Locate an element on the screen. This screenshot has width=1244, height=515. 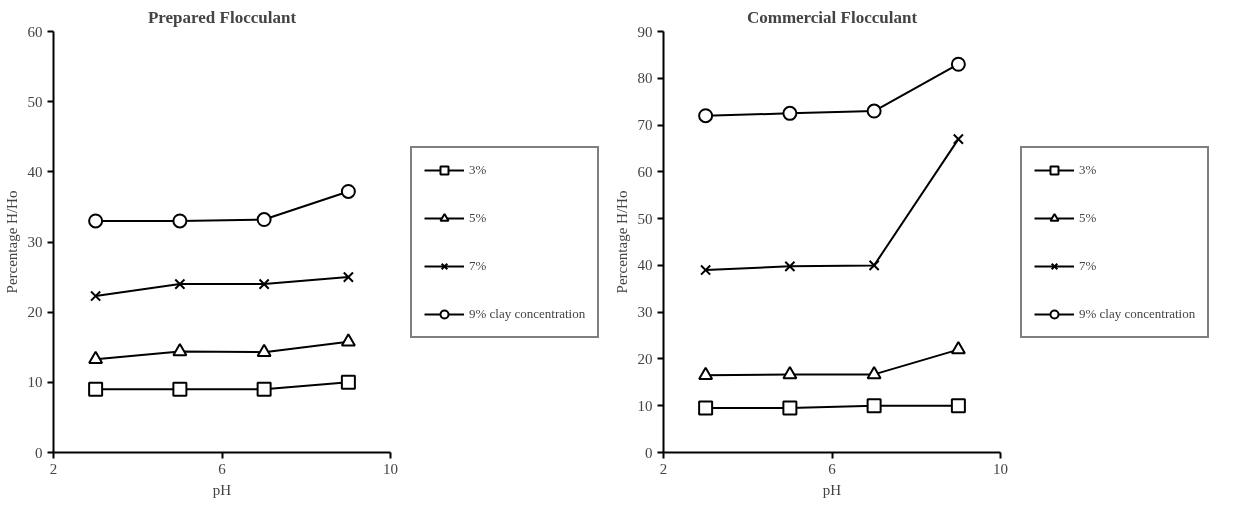
y-tick-label: 90 is located at coordinates (645, 31).